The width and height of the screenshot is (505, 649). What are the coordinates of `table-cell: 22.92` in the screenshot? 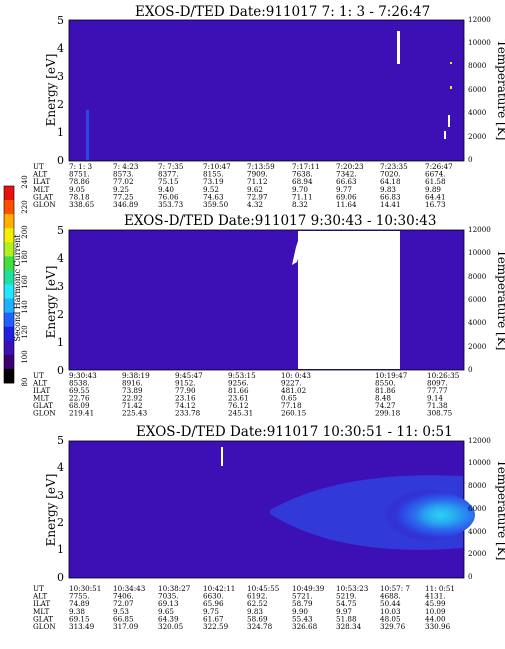 It's located at (132, 398).